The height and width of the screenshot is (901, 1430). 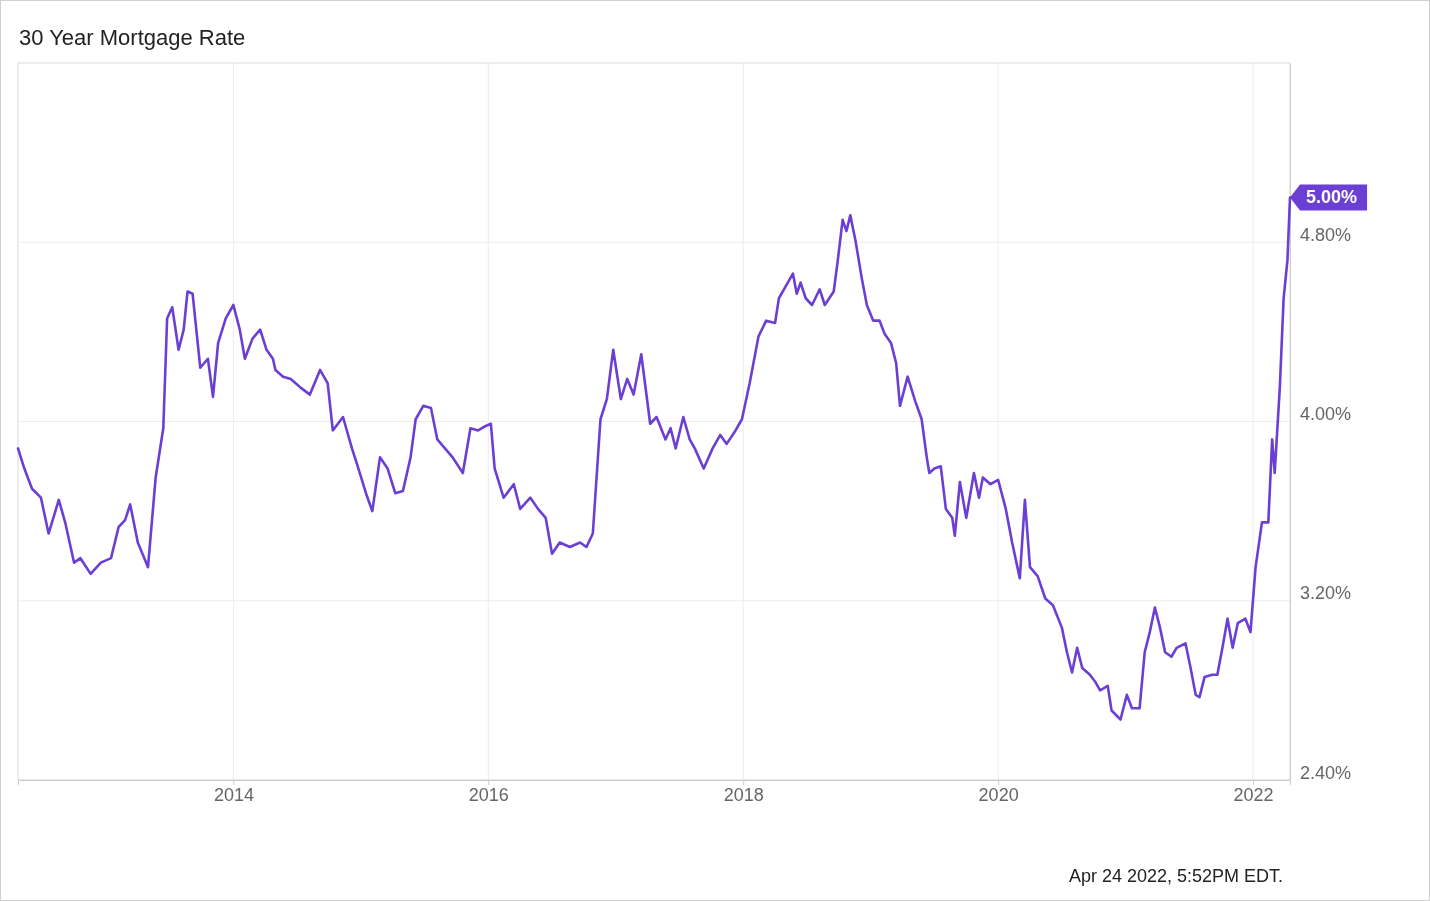 What do you see at coordinates (743, 794) in the screenshot?
I see `x-tick-label: 2018` at bounding box center [743, 794].